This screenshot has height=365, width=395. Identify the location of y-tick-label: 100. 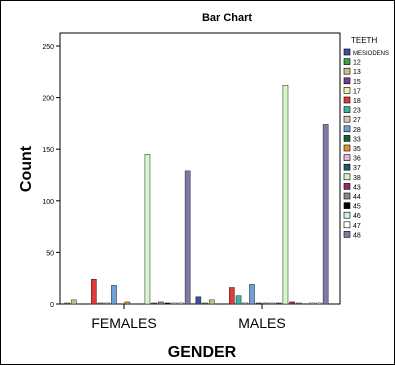
(48, 202).